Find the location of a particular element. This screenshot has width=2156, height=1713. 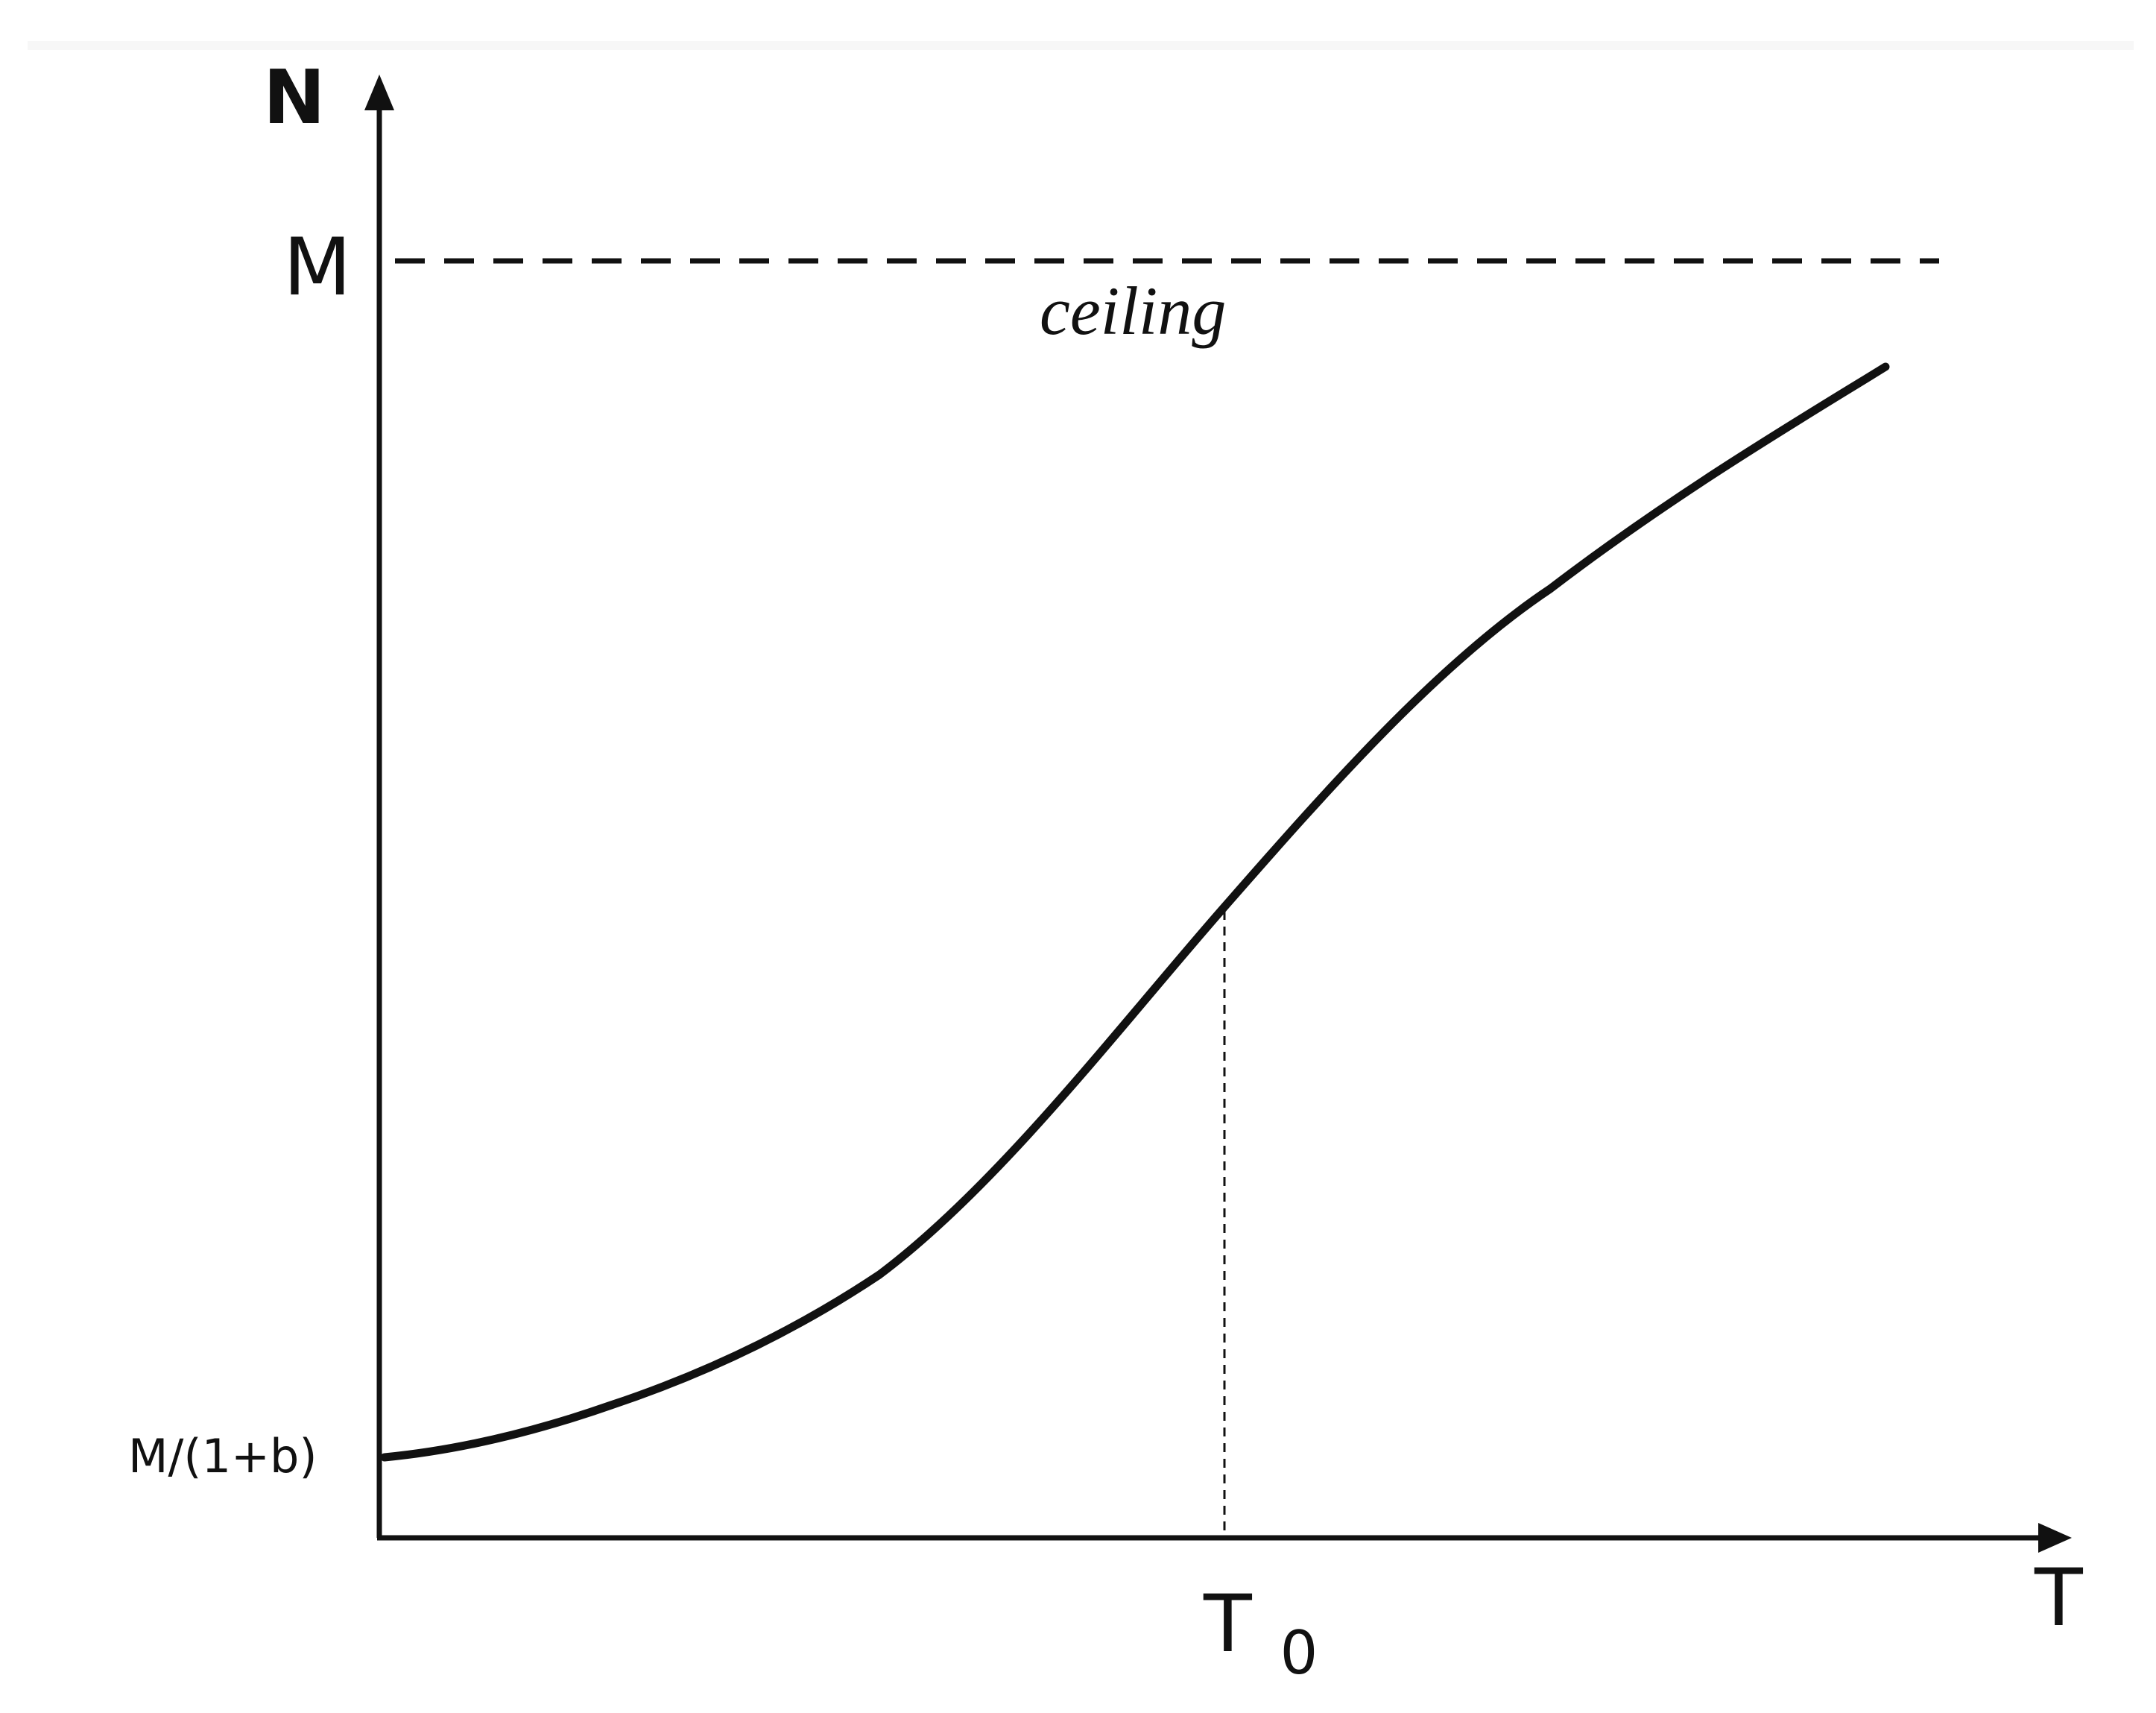

inflection-label: T 0 is located at coordinates (1260, 1633).